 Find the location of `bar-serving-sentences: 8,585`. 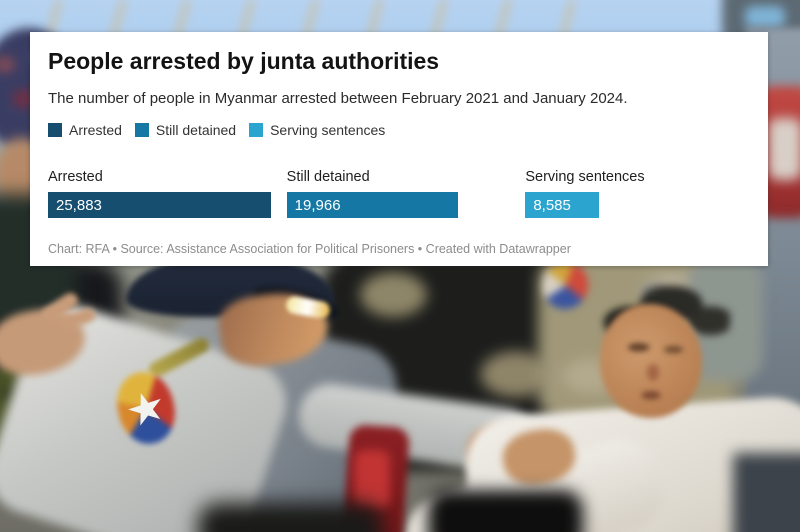

bar-serving-sentences: 8,585 is located at coordinates (562, 205).